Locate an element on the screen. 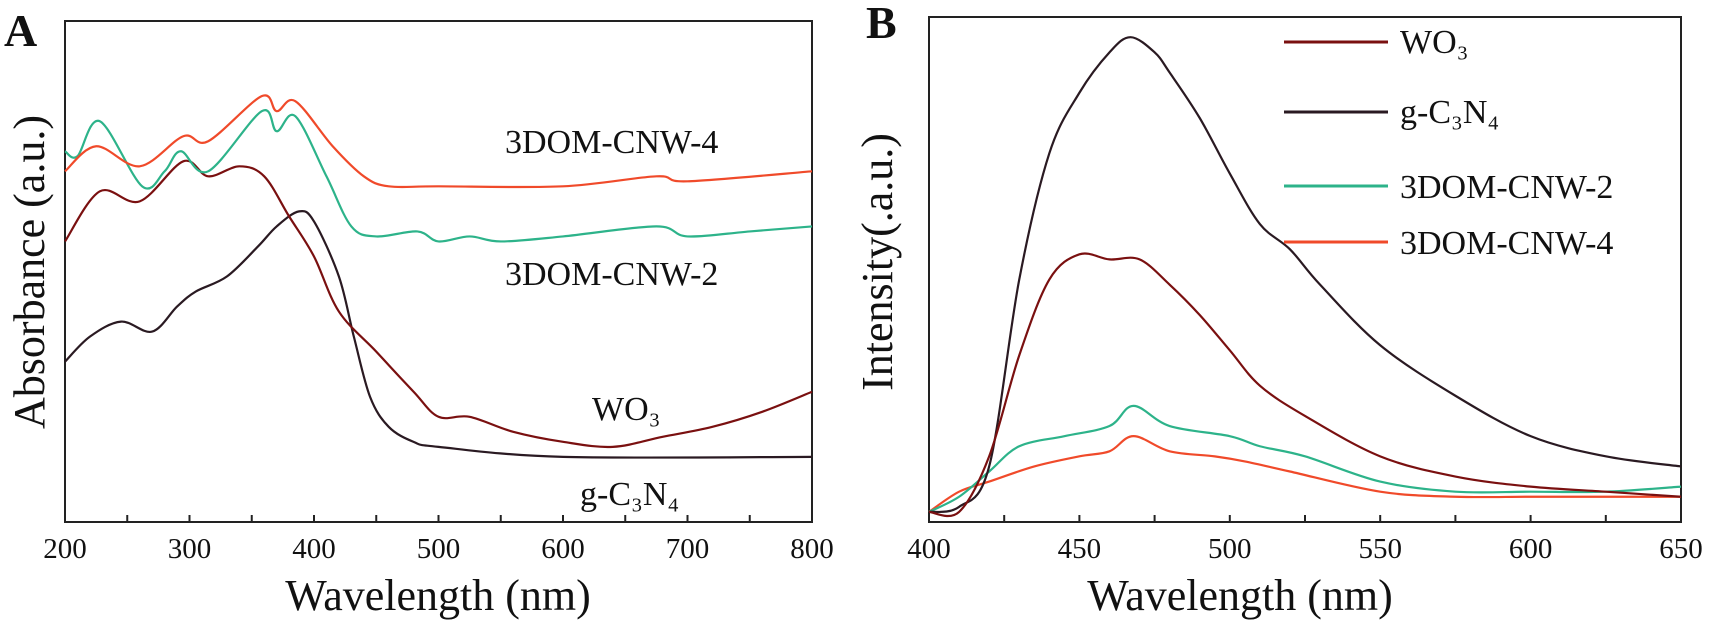 The width and height of the screenshot is (1709, 622). label-3dom-cnw-4: 3DOM-CNW-4 is located at coordinates (611, 142).